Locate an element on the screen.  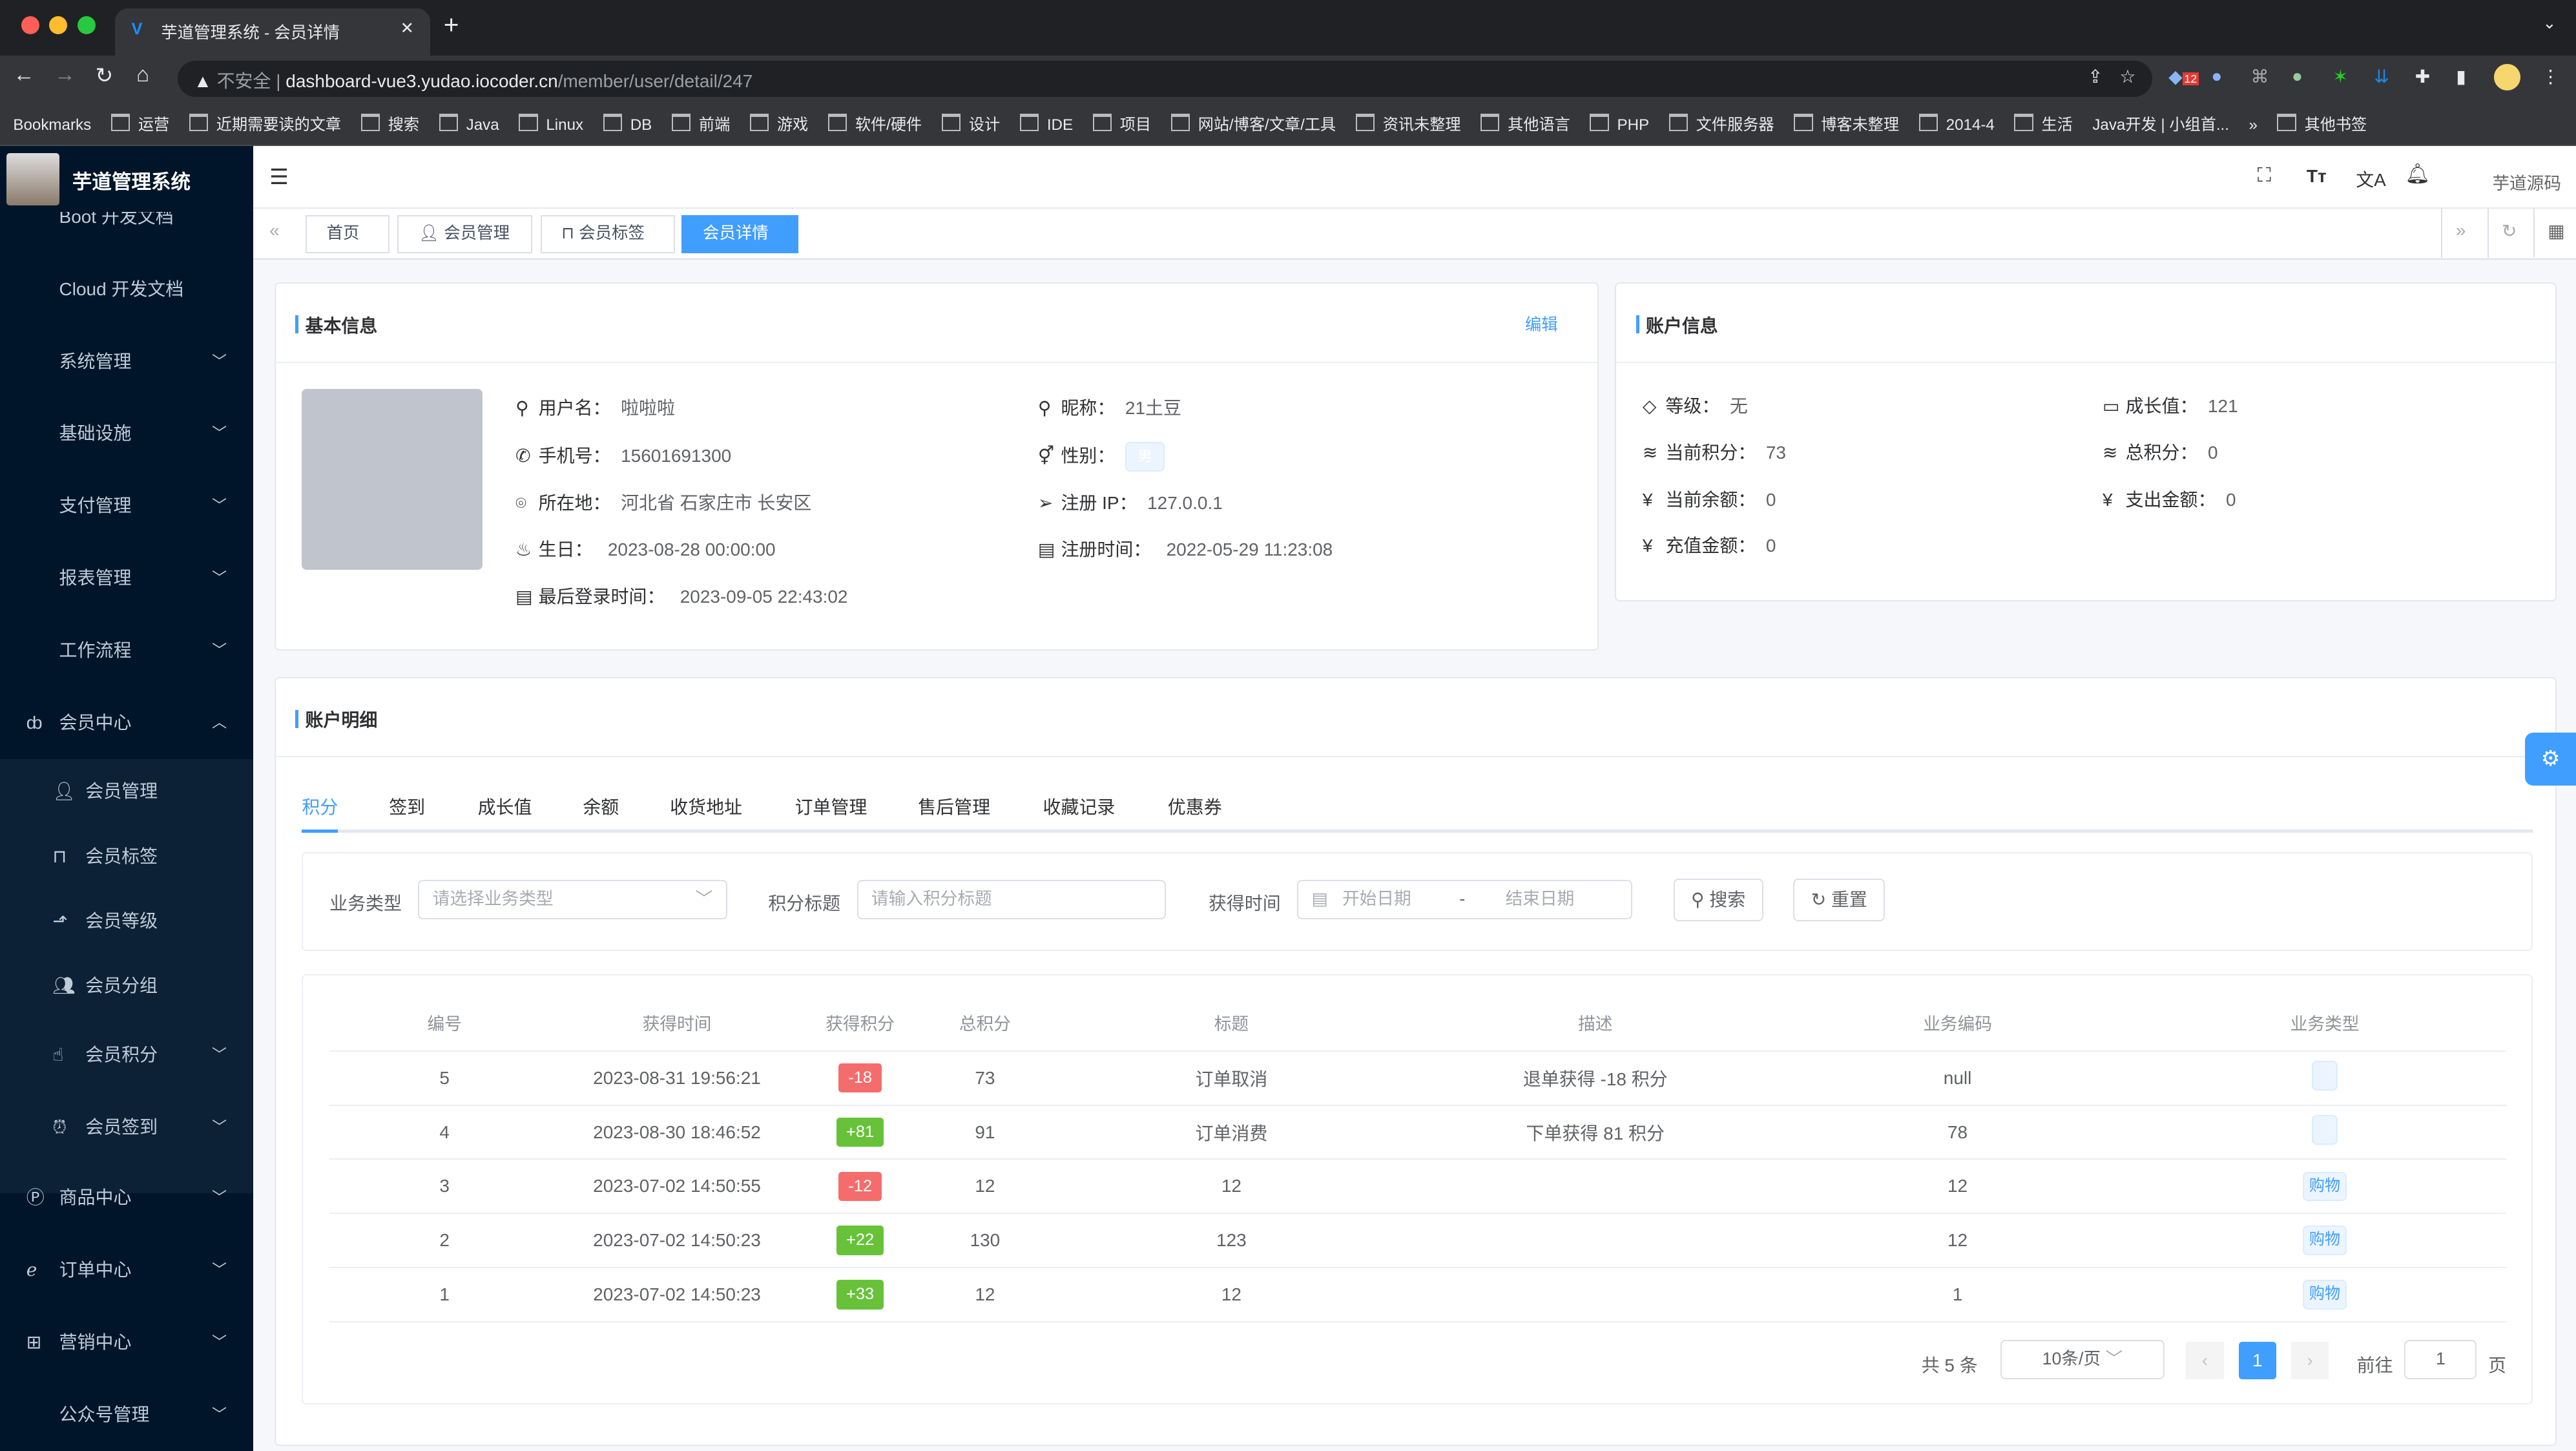
refresh-icon: ↻ is located at coordinates (2508, 233).